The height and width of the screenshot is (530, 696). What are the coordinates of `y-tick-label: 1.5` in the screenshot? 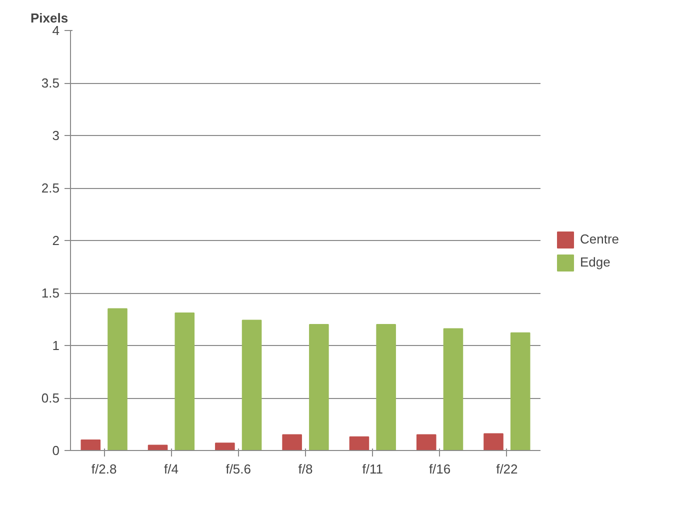 It's located at (50, 293).